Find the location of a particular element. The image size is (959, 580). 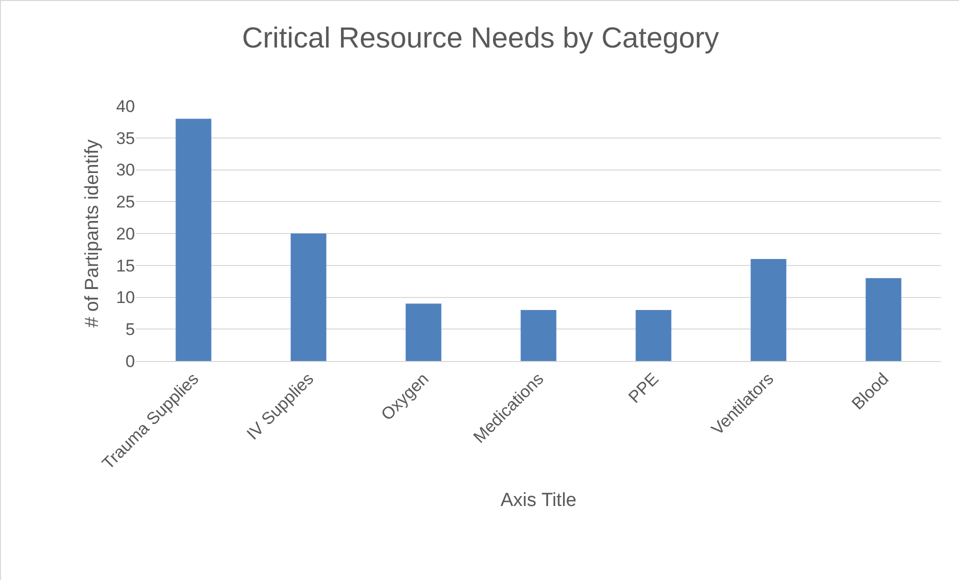

y-tick-label: 15 is located at coordinates (125, 266).